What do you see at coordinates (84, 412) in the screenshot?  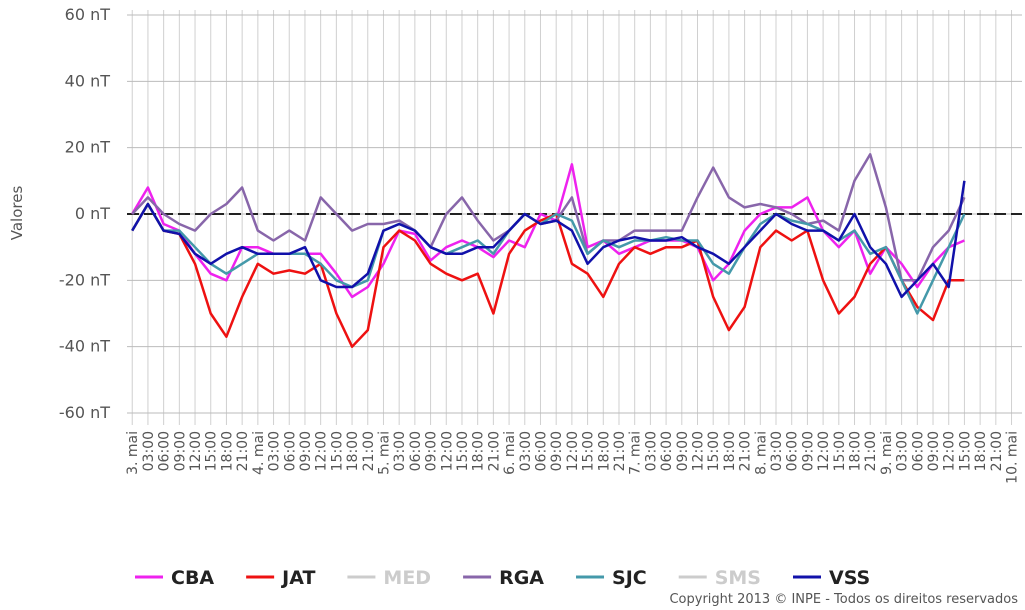 I see `y-tick-label: -60 nT` at bounding box center [84, 412].